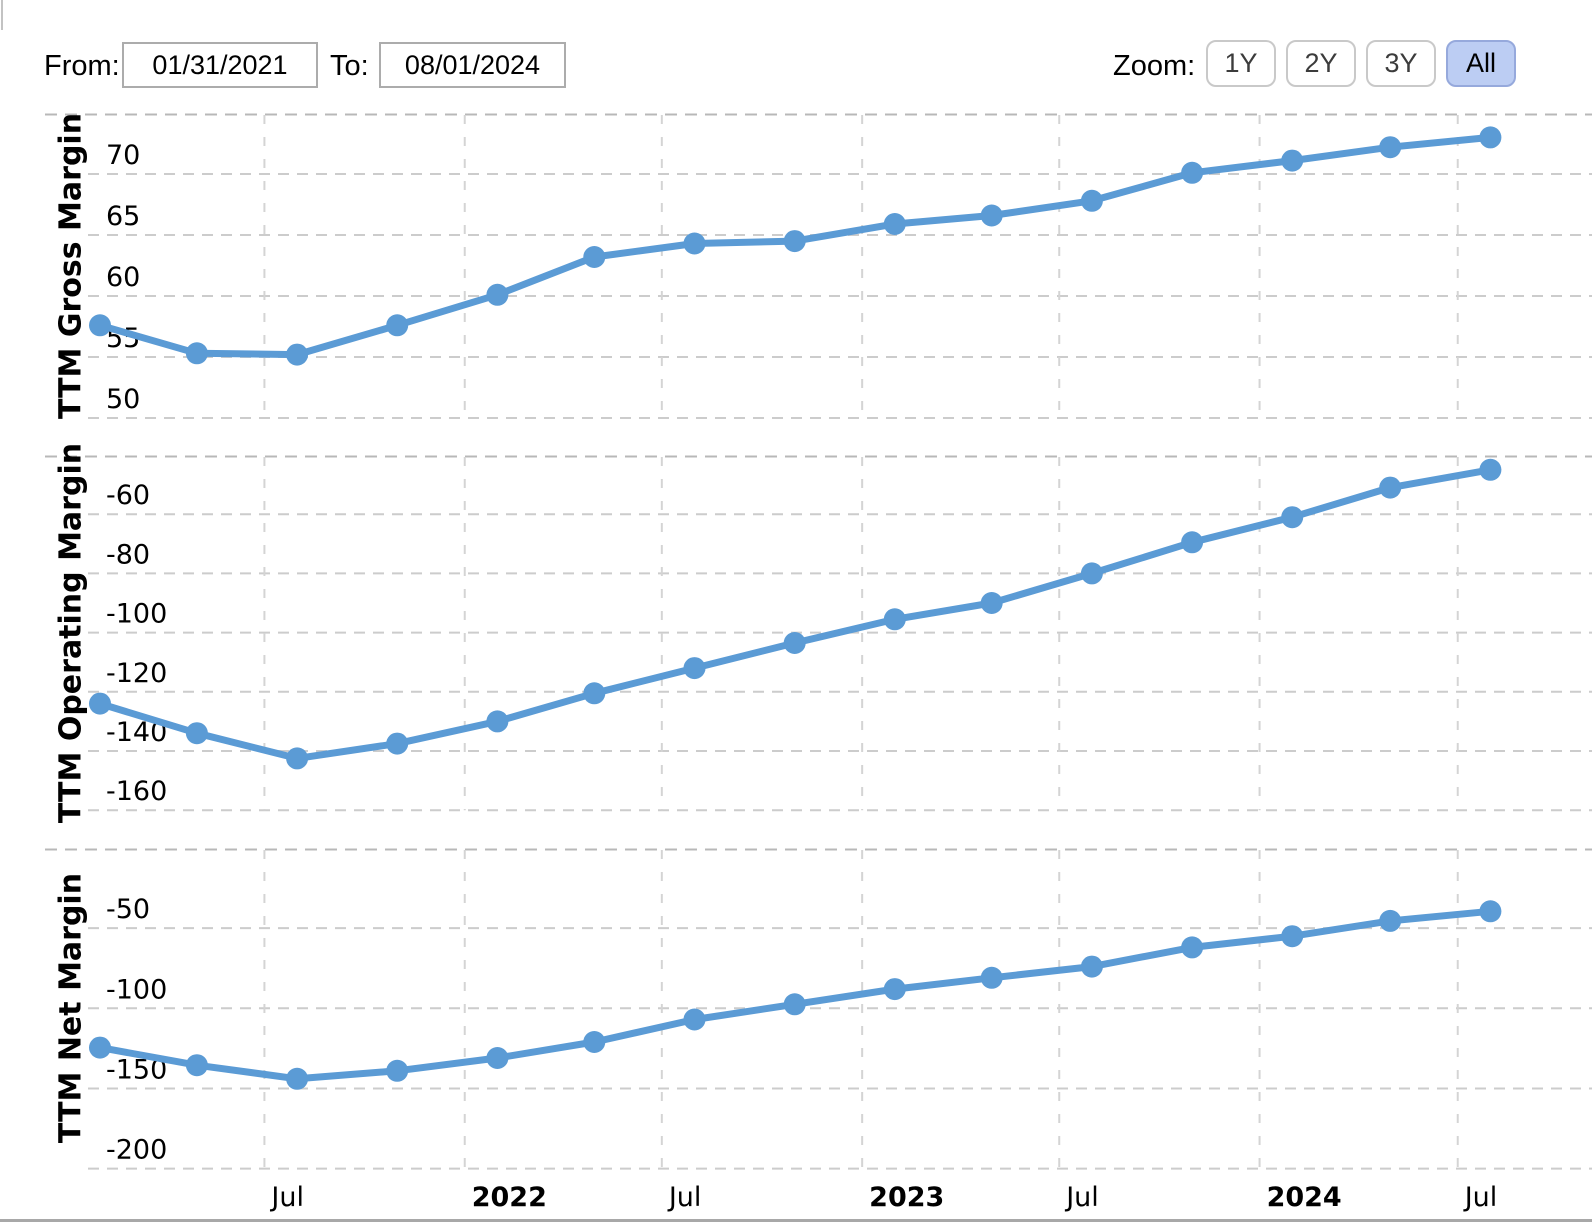  Describe the element at coordinates (123, 399) in the screenshot. I see `y-tick-label: 50` at that location.